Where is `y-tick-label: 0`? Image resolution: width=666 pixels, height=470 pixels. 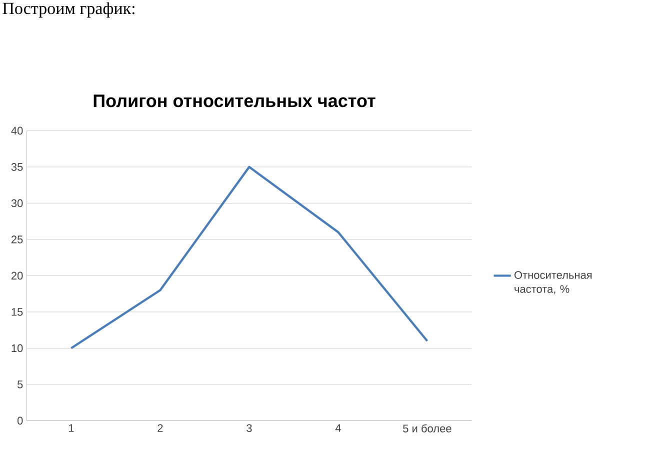 y-tick-label: 0 is located at coordinates (20, 420).